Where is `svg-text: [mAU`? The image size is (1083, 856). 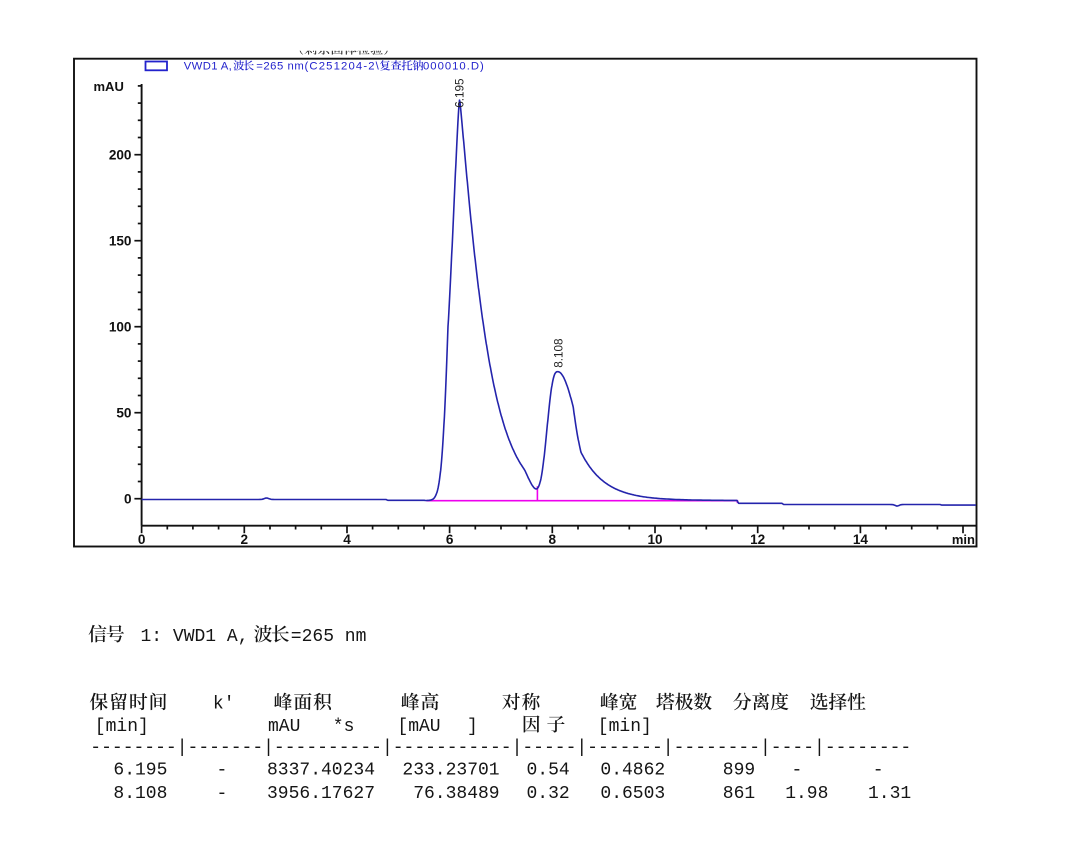
svg-text: [mAU is located at coordinates (418, 727).